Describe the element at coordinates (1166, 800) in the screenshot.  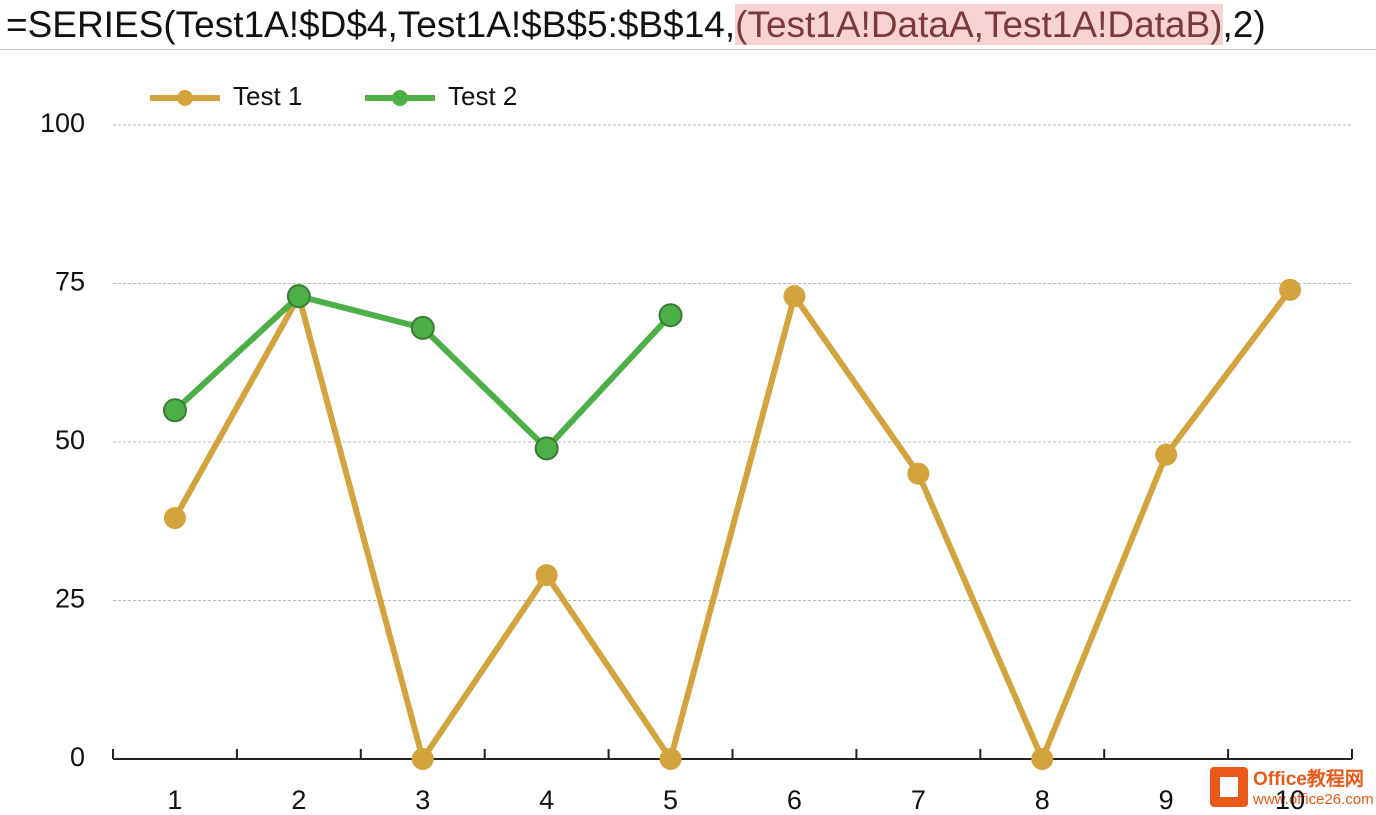
I see `x-tick-label: 9` at that location.